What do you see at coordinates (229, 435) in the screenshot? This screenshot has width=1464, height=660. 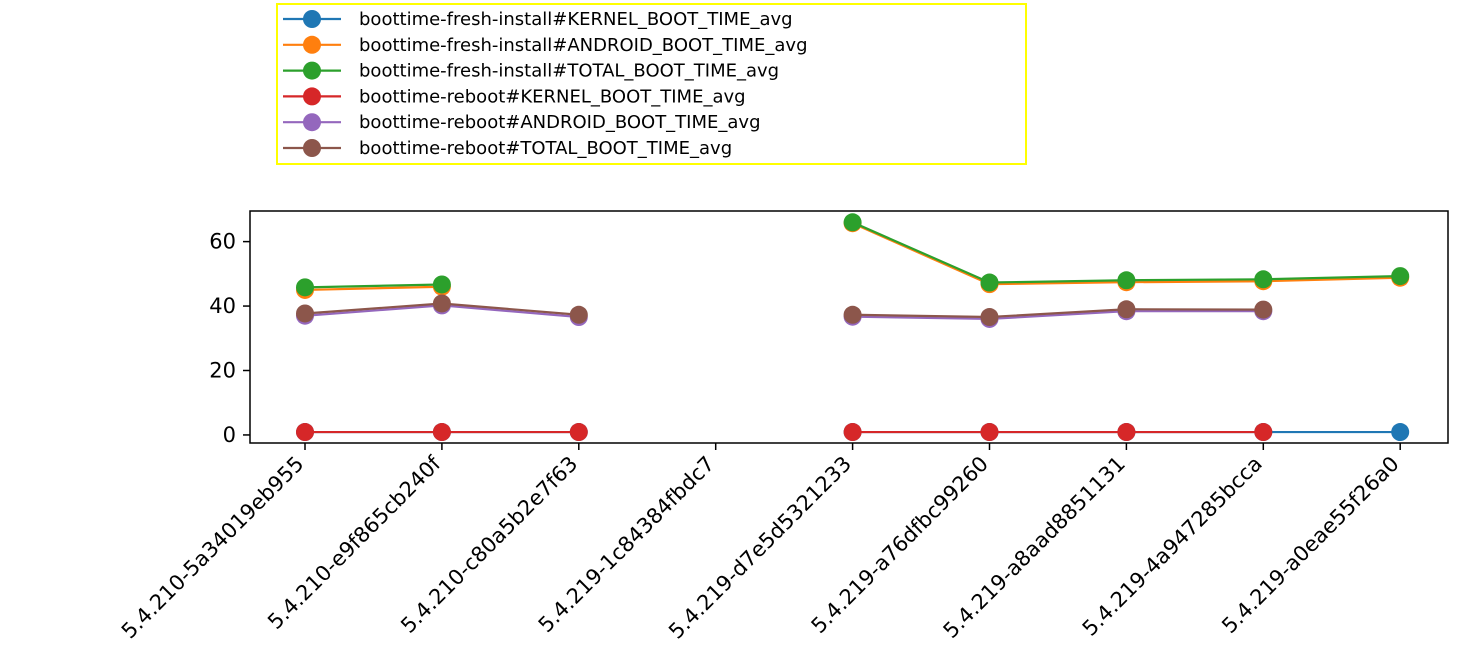 I see `y-tick-label: 0` at bounding box center [229, 435].